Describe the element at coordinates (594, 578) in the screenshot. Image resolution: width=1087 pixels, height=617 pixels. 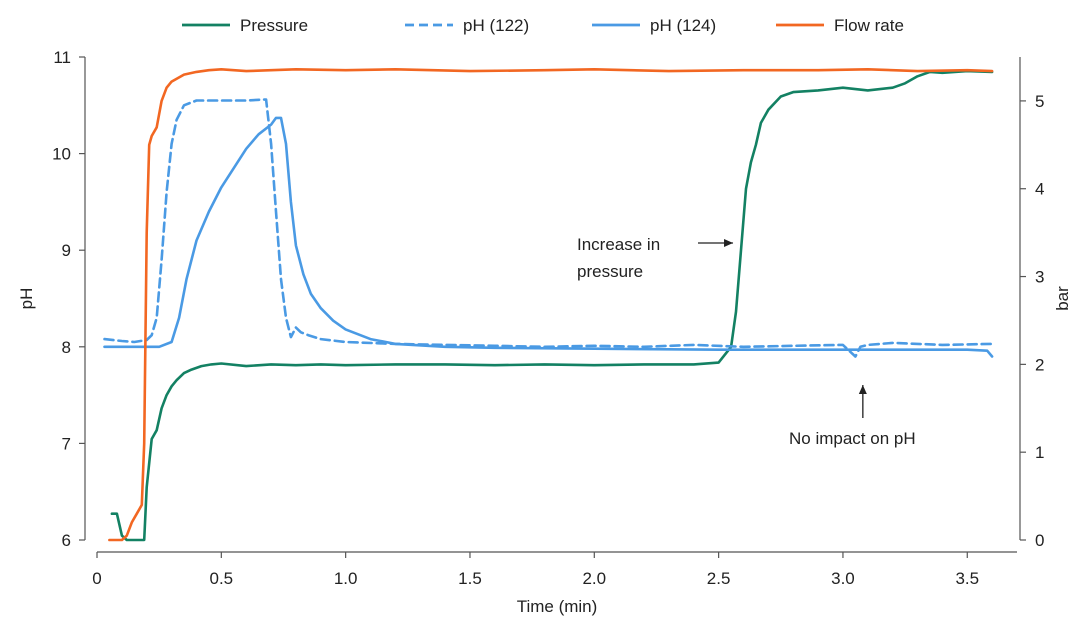
I see `x-tick-label: 2.0` at that location.